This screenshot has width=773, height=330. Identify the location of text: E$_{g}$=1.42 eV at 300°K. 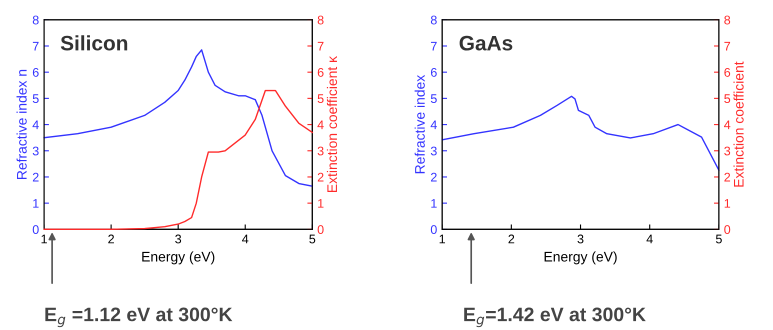
(555, 318).